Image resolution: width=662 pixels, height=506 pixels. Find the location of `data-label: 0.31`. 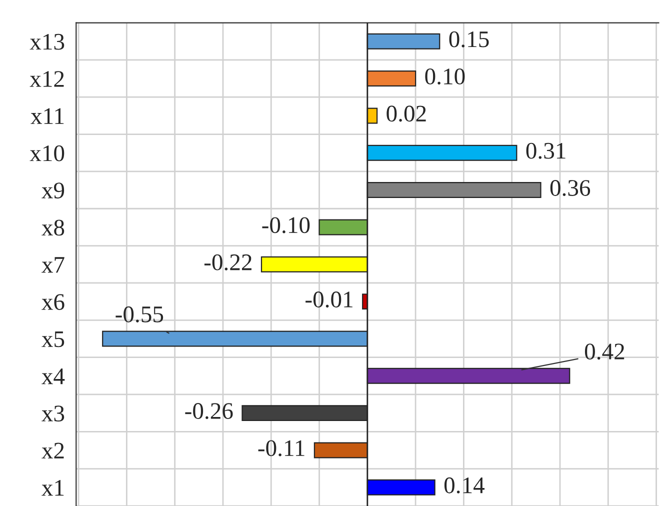

data-label: 0.31 is located at coordinates (546, 150).